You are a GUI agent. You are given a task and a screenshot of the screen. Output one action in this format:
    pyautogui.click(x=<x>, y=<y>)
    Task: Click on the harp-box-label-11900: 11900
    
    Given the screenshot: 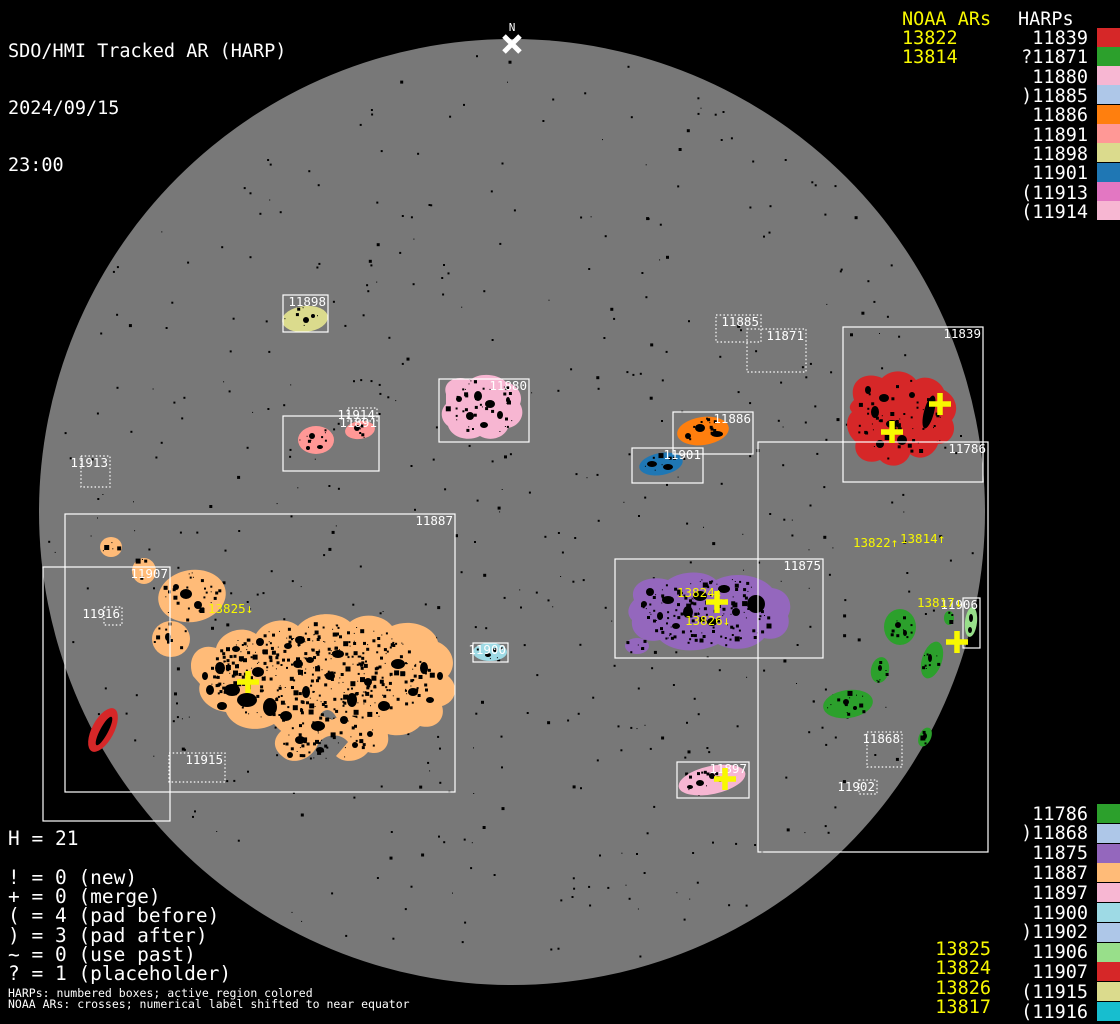 What is the action you would take?
    pyautogui.click(x=487, y=649)
    